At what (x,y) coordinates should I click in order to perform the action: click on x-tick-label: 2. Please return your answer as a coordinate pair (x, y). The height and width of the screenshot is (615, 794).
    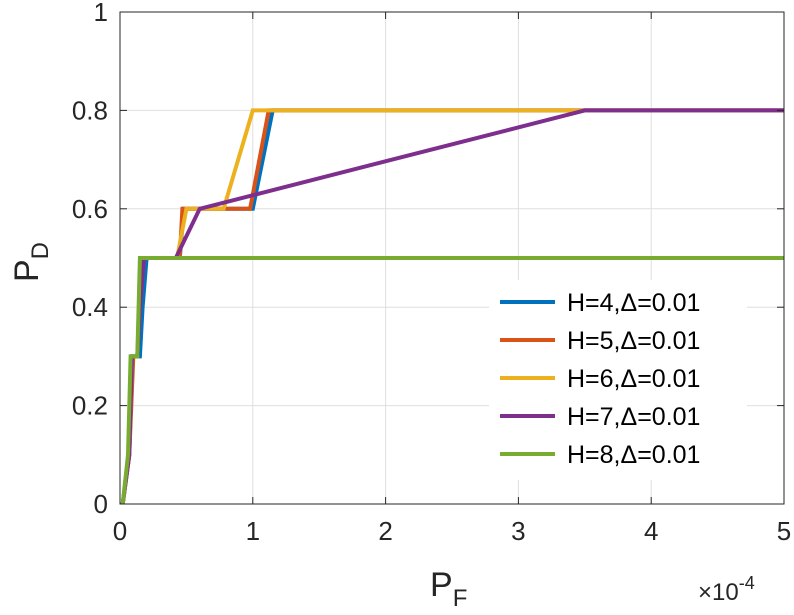
    Looking at the image, I should click on (385, 531).